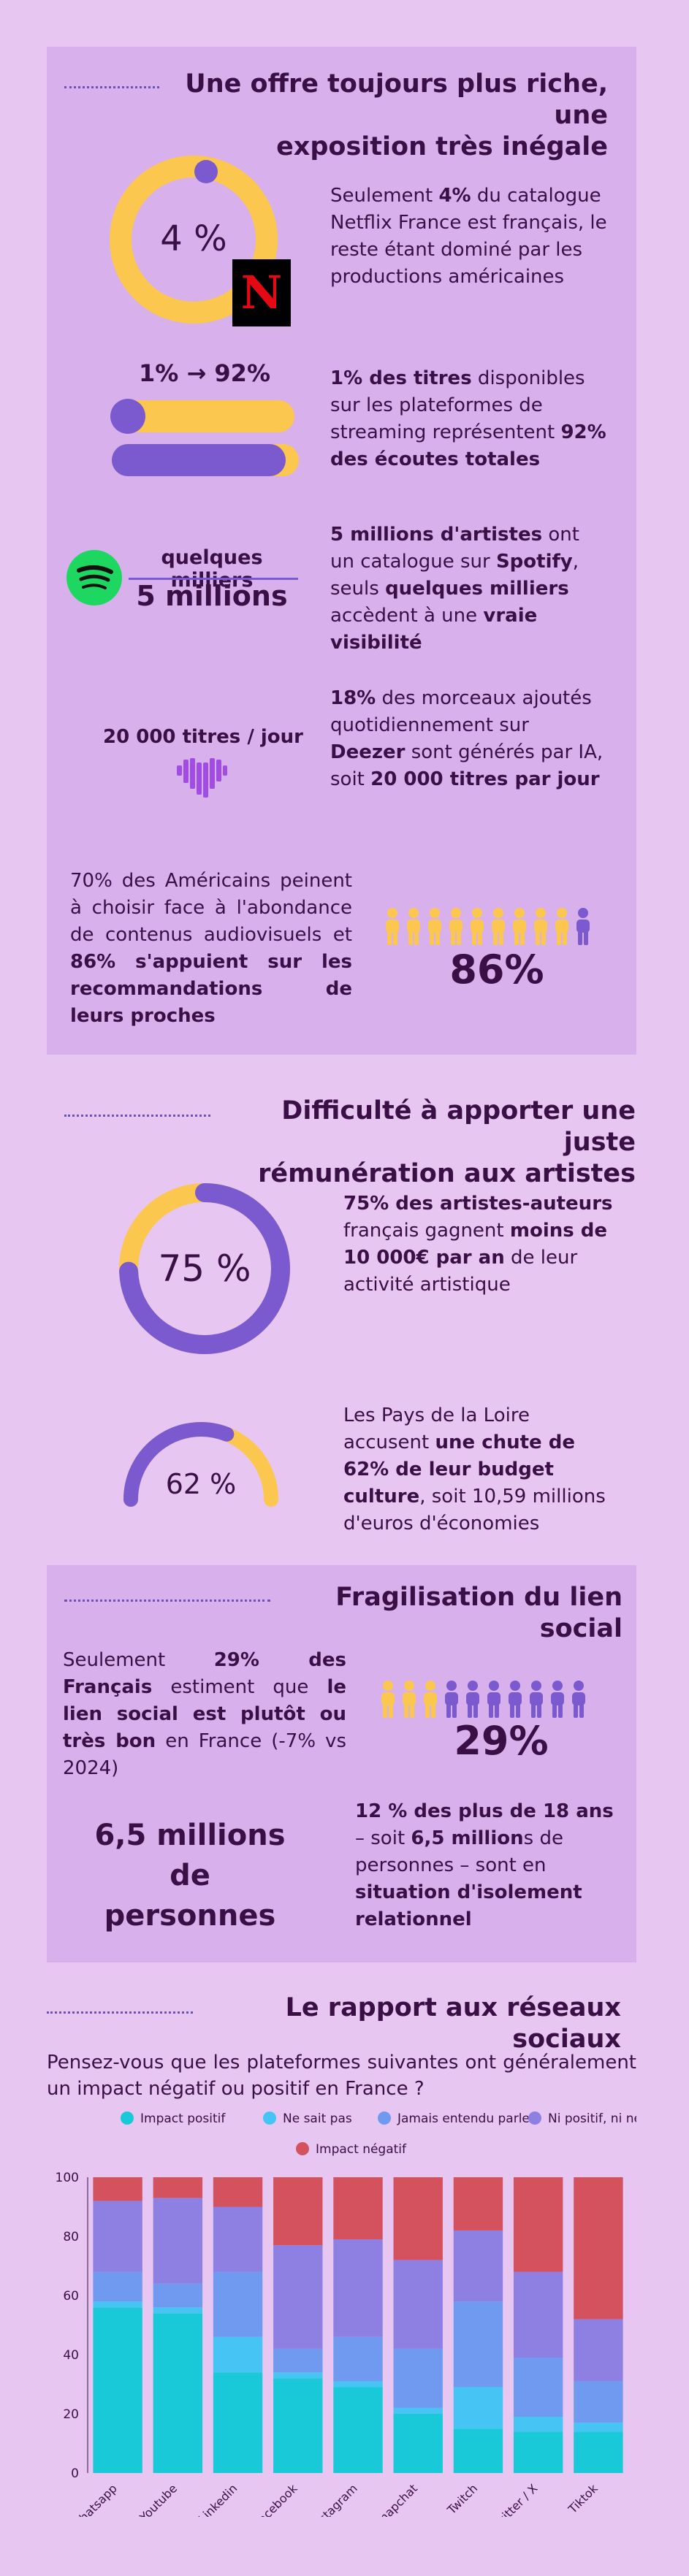  Describe the element at coordinates (67, 2178) in the screenshot. I see `y-tick-label: 100` at that location.